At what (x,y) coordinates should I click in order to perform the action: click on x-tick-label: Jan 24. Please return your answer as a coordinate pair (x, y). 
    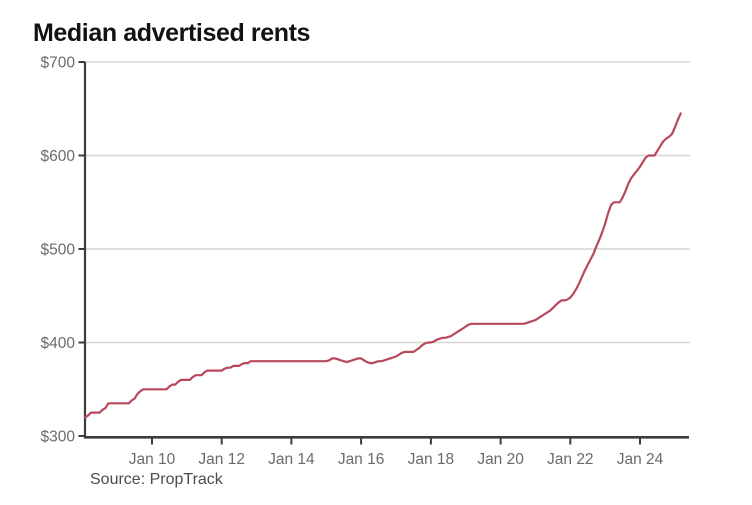
    Looking at the image, I should click on (640, 459).